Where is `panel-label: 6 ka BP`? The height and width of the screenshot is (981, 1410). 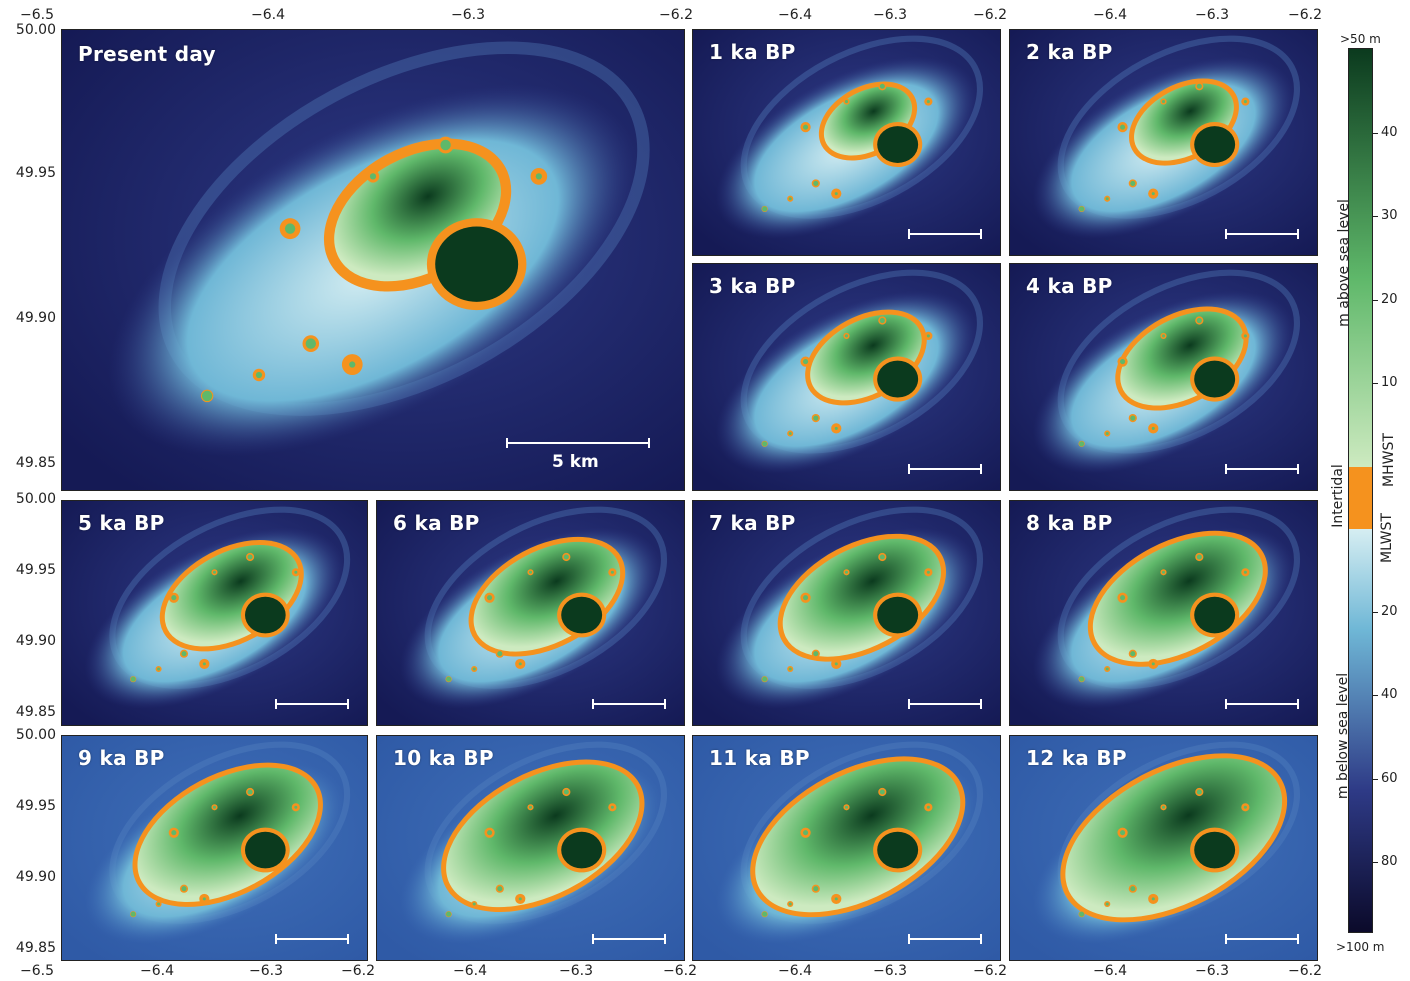
panel-label: 6 ka BP is located at coordinates (436, 523).